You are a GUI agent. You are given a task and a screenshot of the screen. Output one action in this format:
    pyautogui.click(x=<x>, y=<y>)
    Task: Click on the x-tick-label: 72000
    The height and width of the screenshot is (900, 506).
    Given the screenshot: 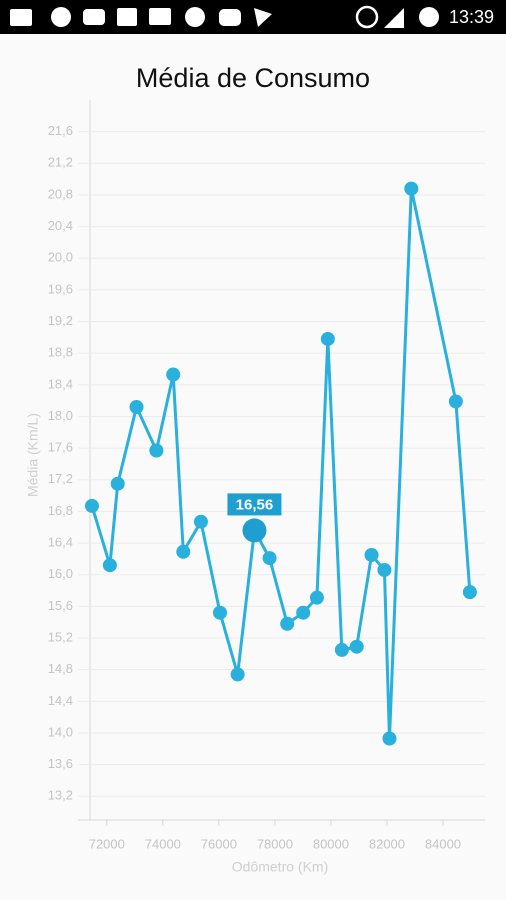 What is the action you would take?
    pyautogui.click(x=107, y=843)
    